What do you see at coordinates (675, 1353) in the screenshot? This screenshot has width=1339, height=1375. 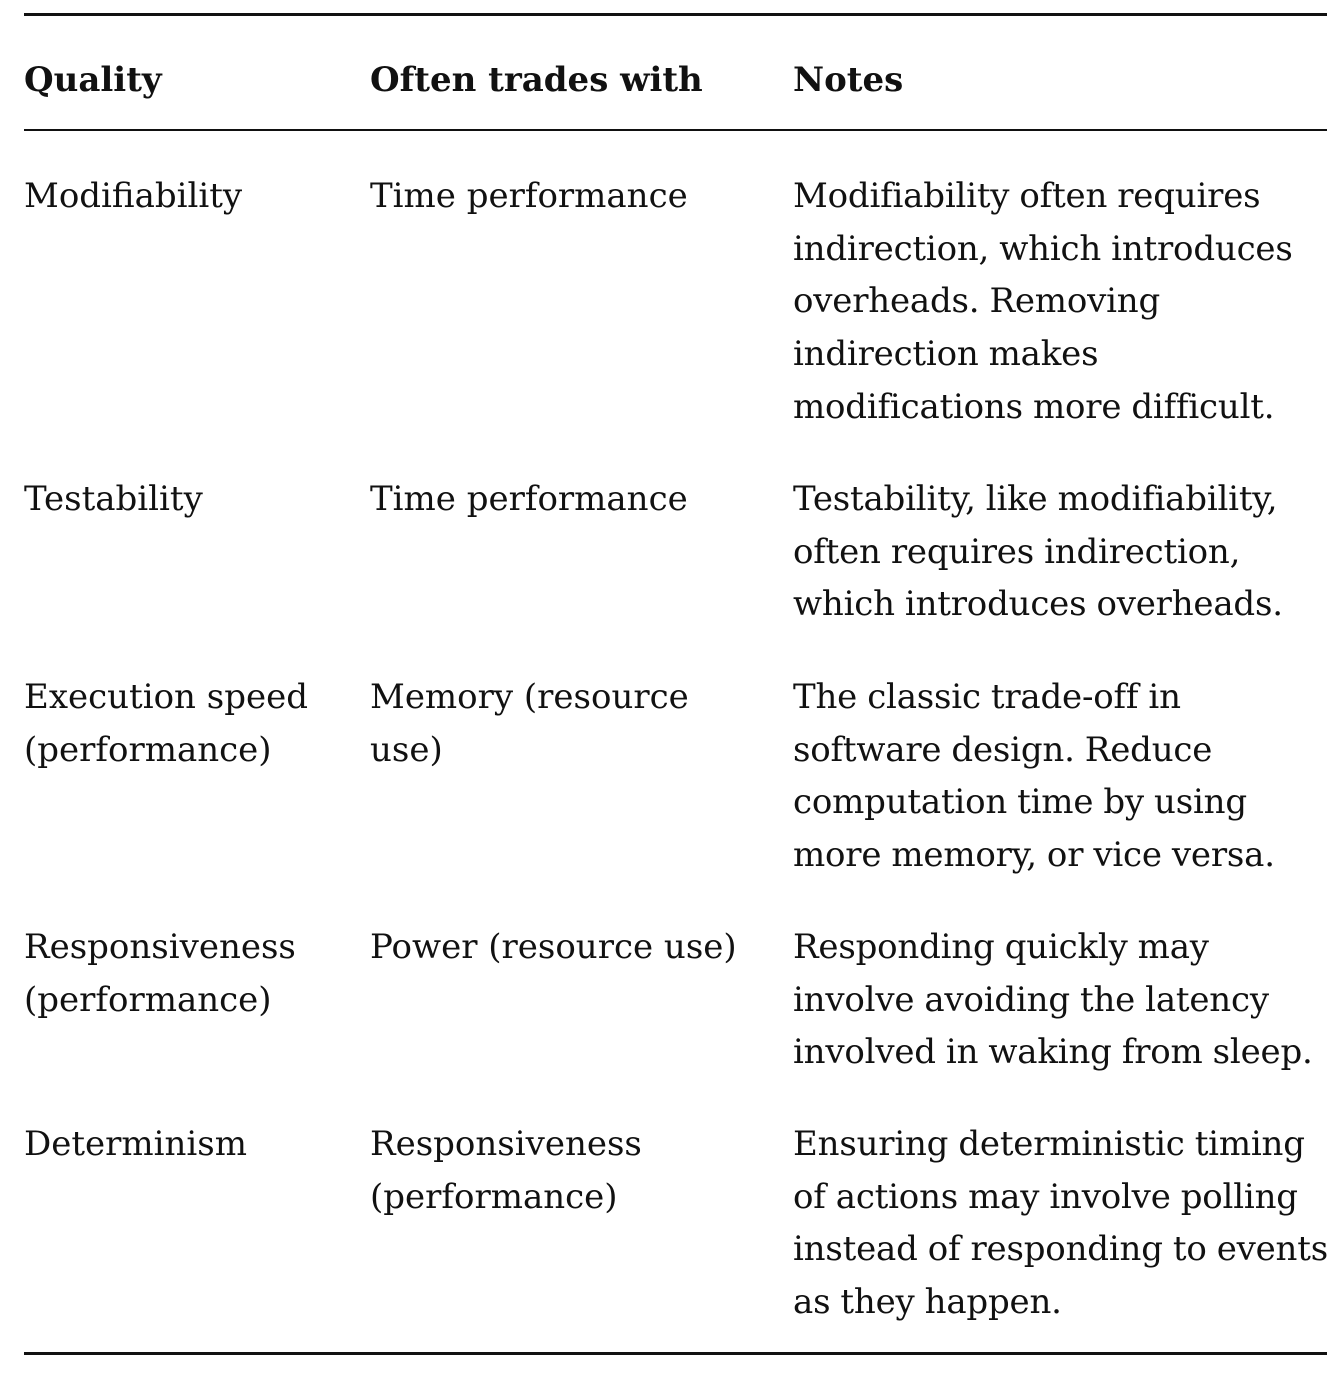 I see `table-bottom-rule` at bounding box center [675, 1353].